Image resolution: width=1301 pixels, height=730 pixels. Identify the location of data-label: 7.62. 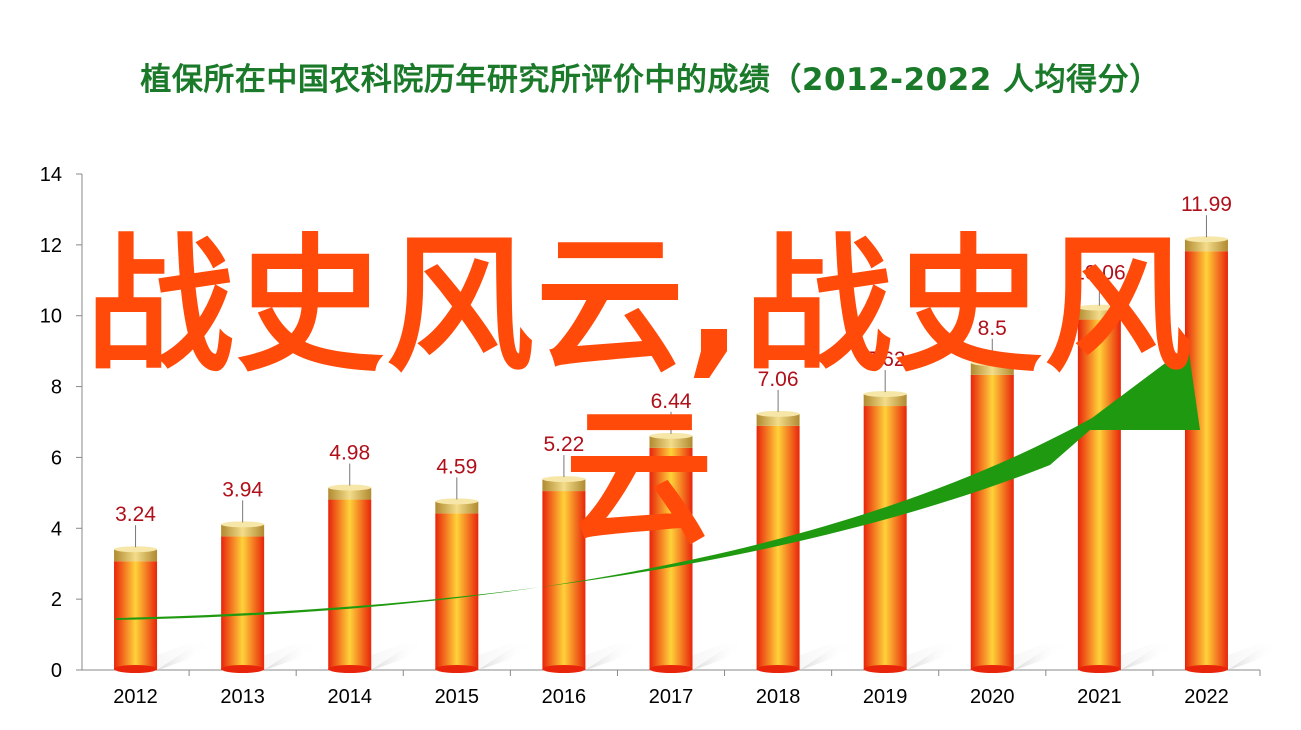
(885, 359).